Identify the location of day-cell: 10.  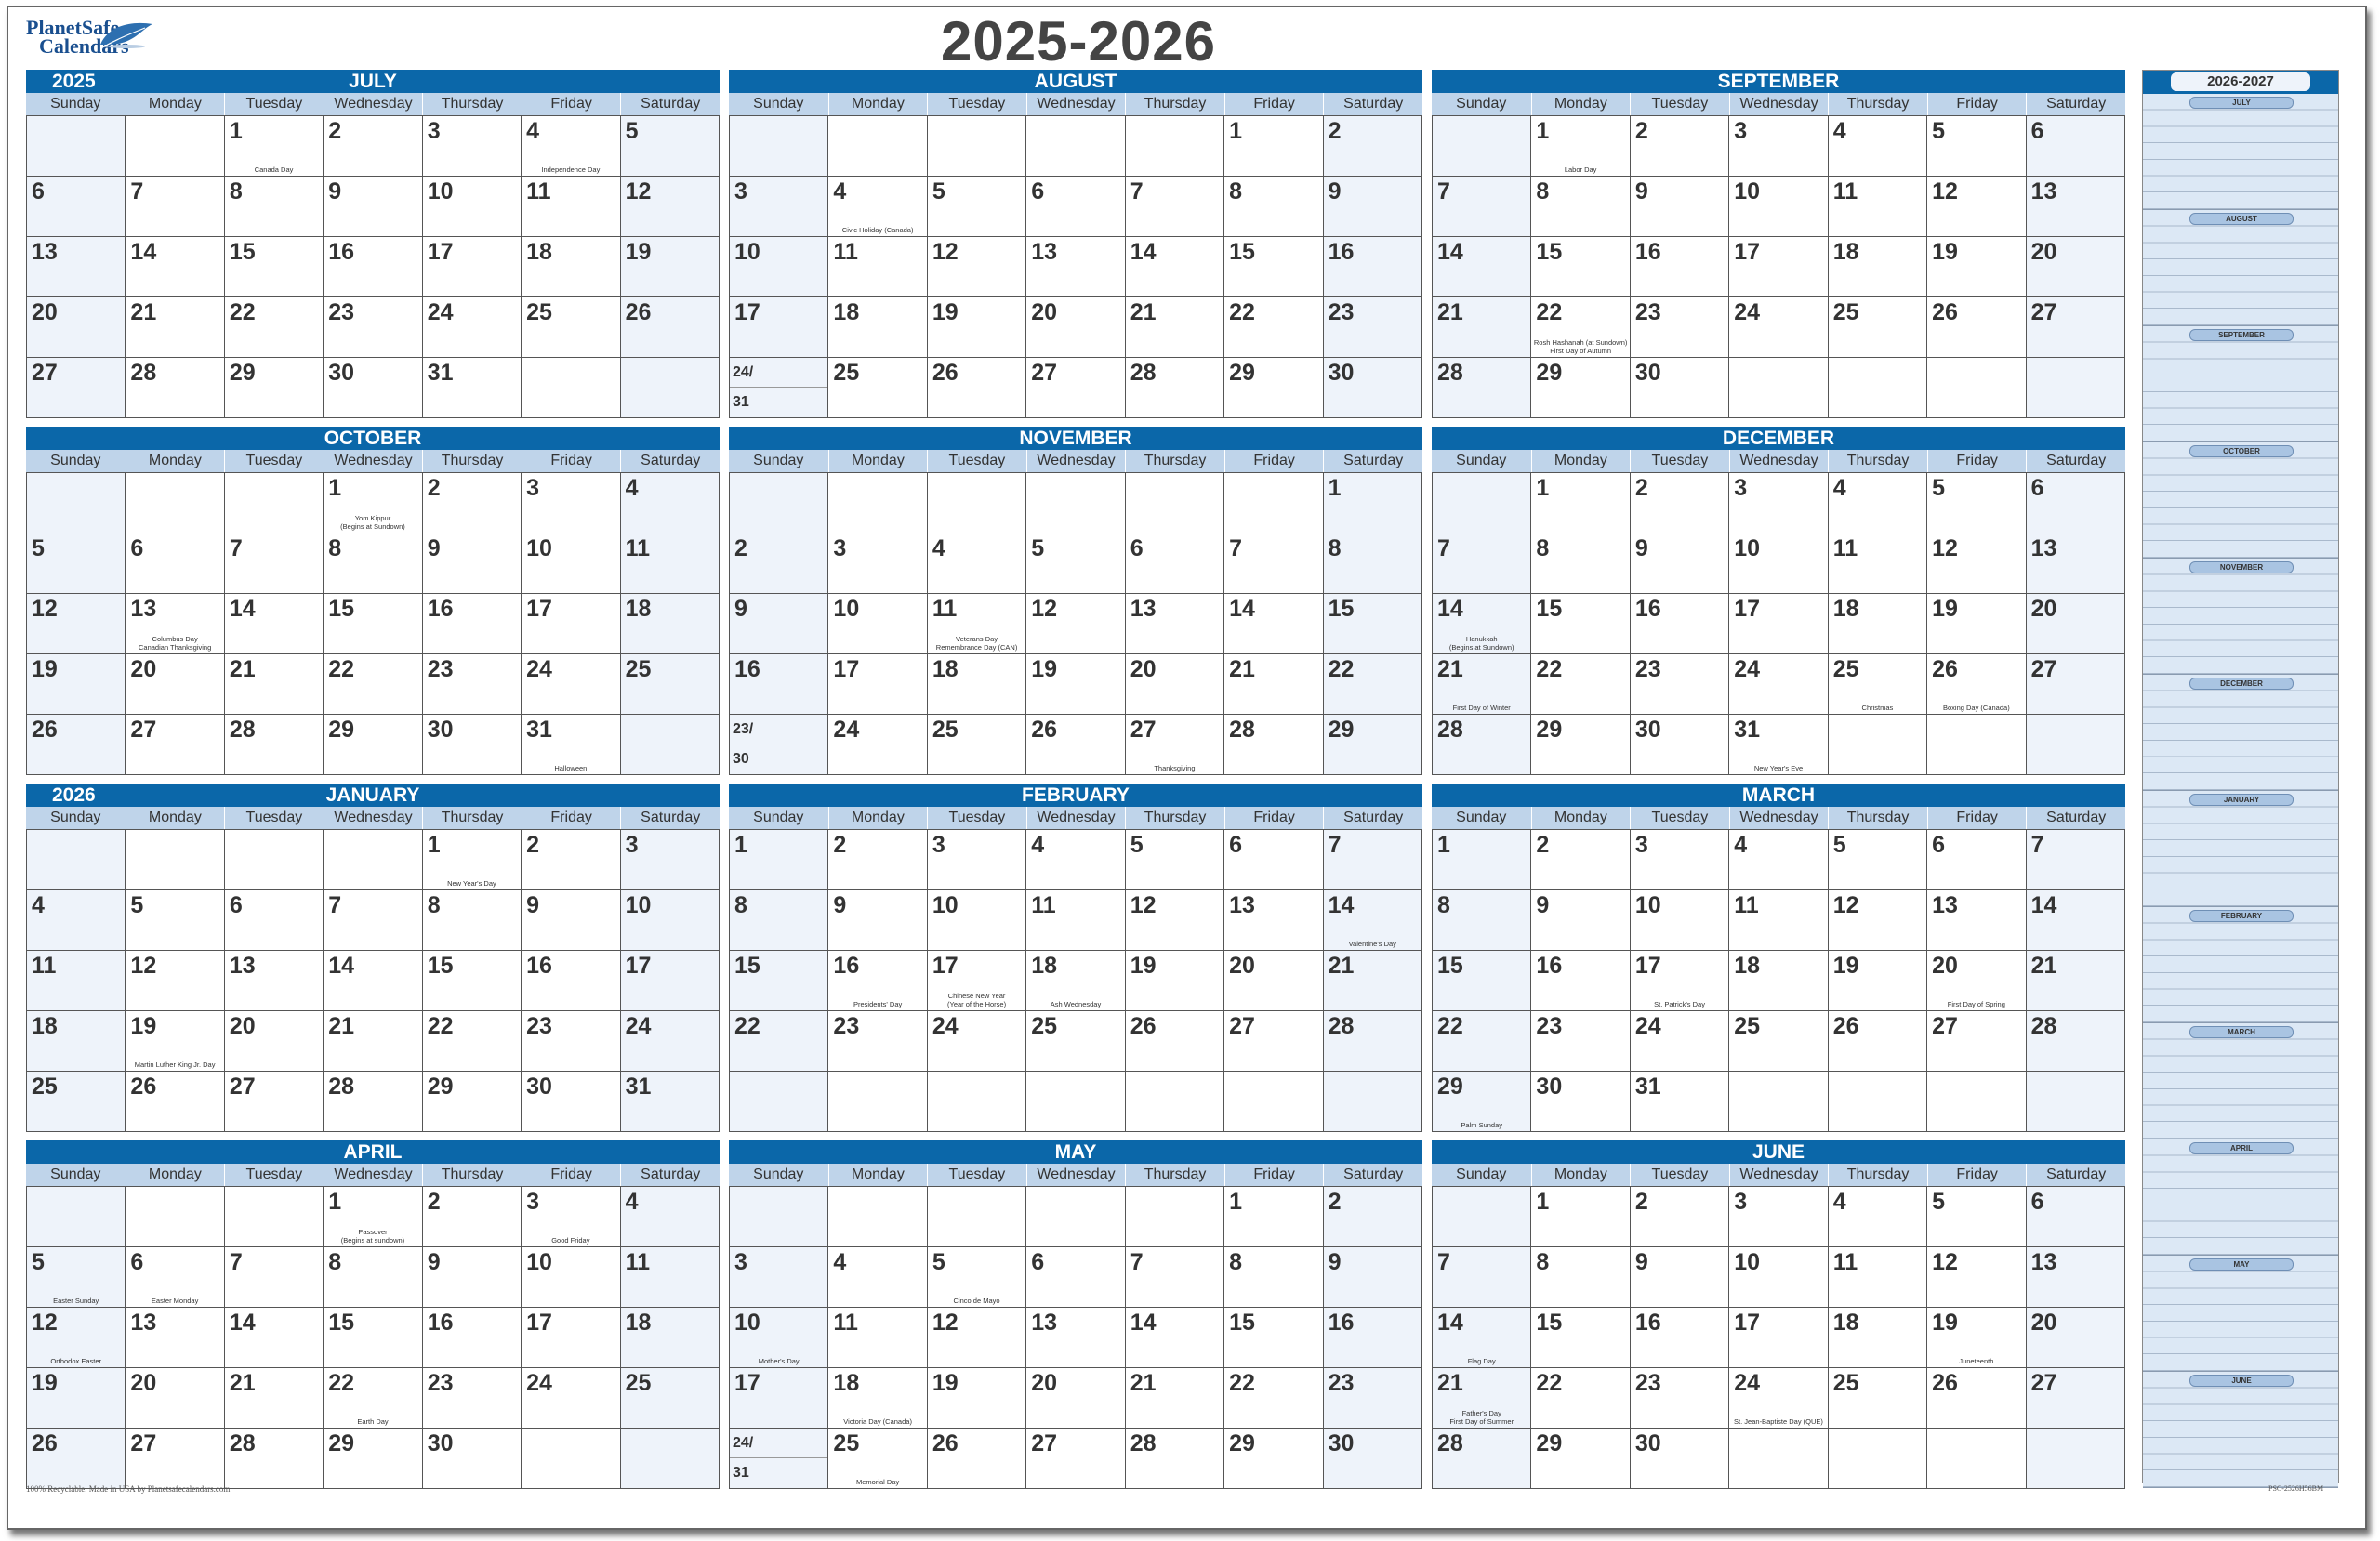
(1680, 919).